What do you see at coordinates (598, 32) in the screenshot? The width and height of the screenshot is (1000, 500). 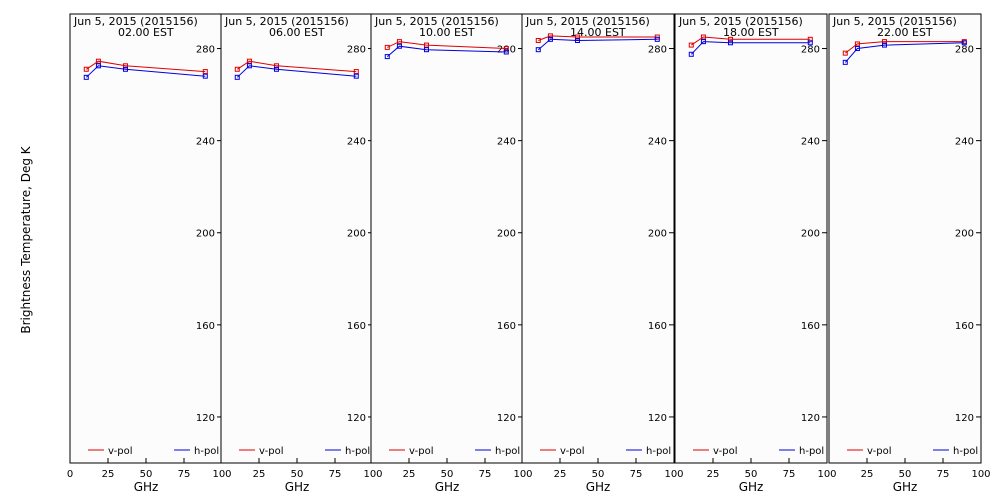 I see `panel-subtitle: 14.00 EST` at bounding box center [598, 32].